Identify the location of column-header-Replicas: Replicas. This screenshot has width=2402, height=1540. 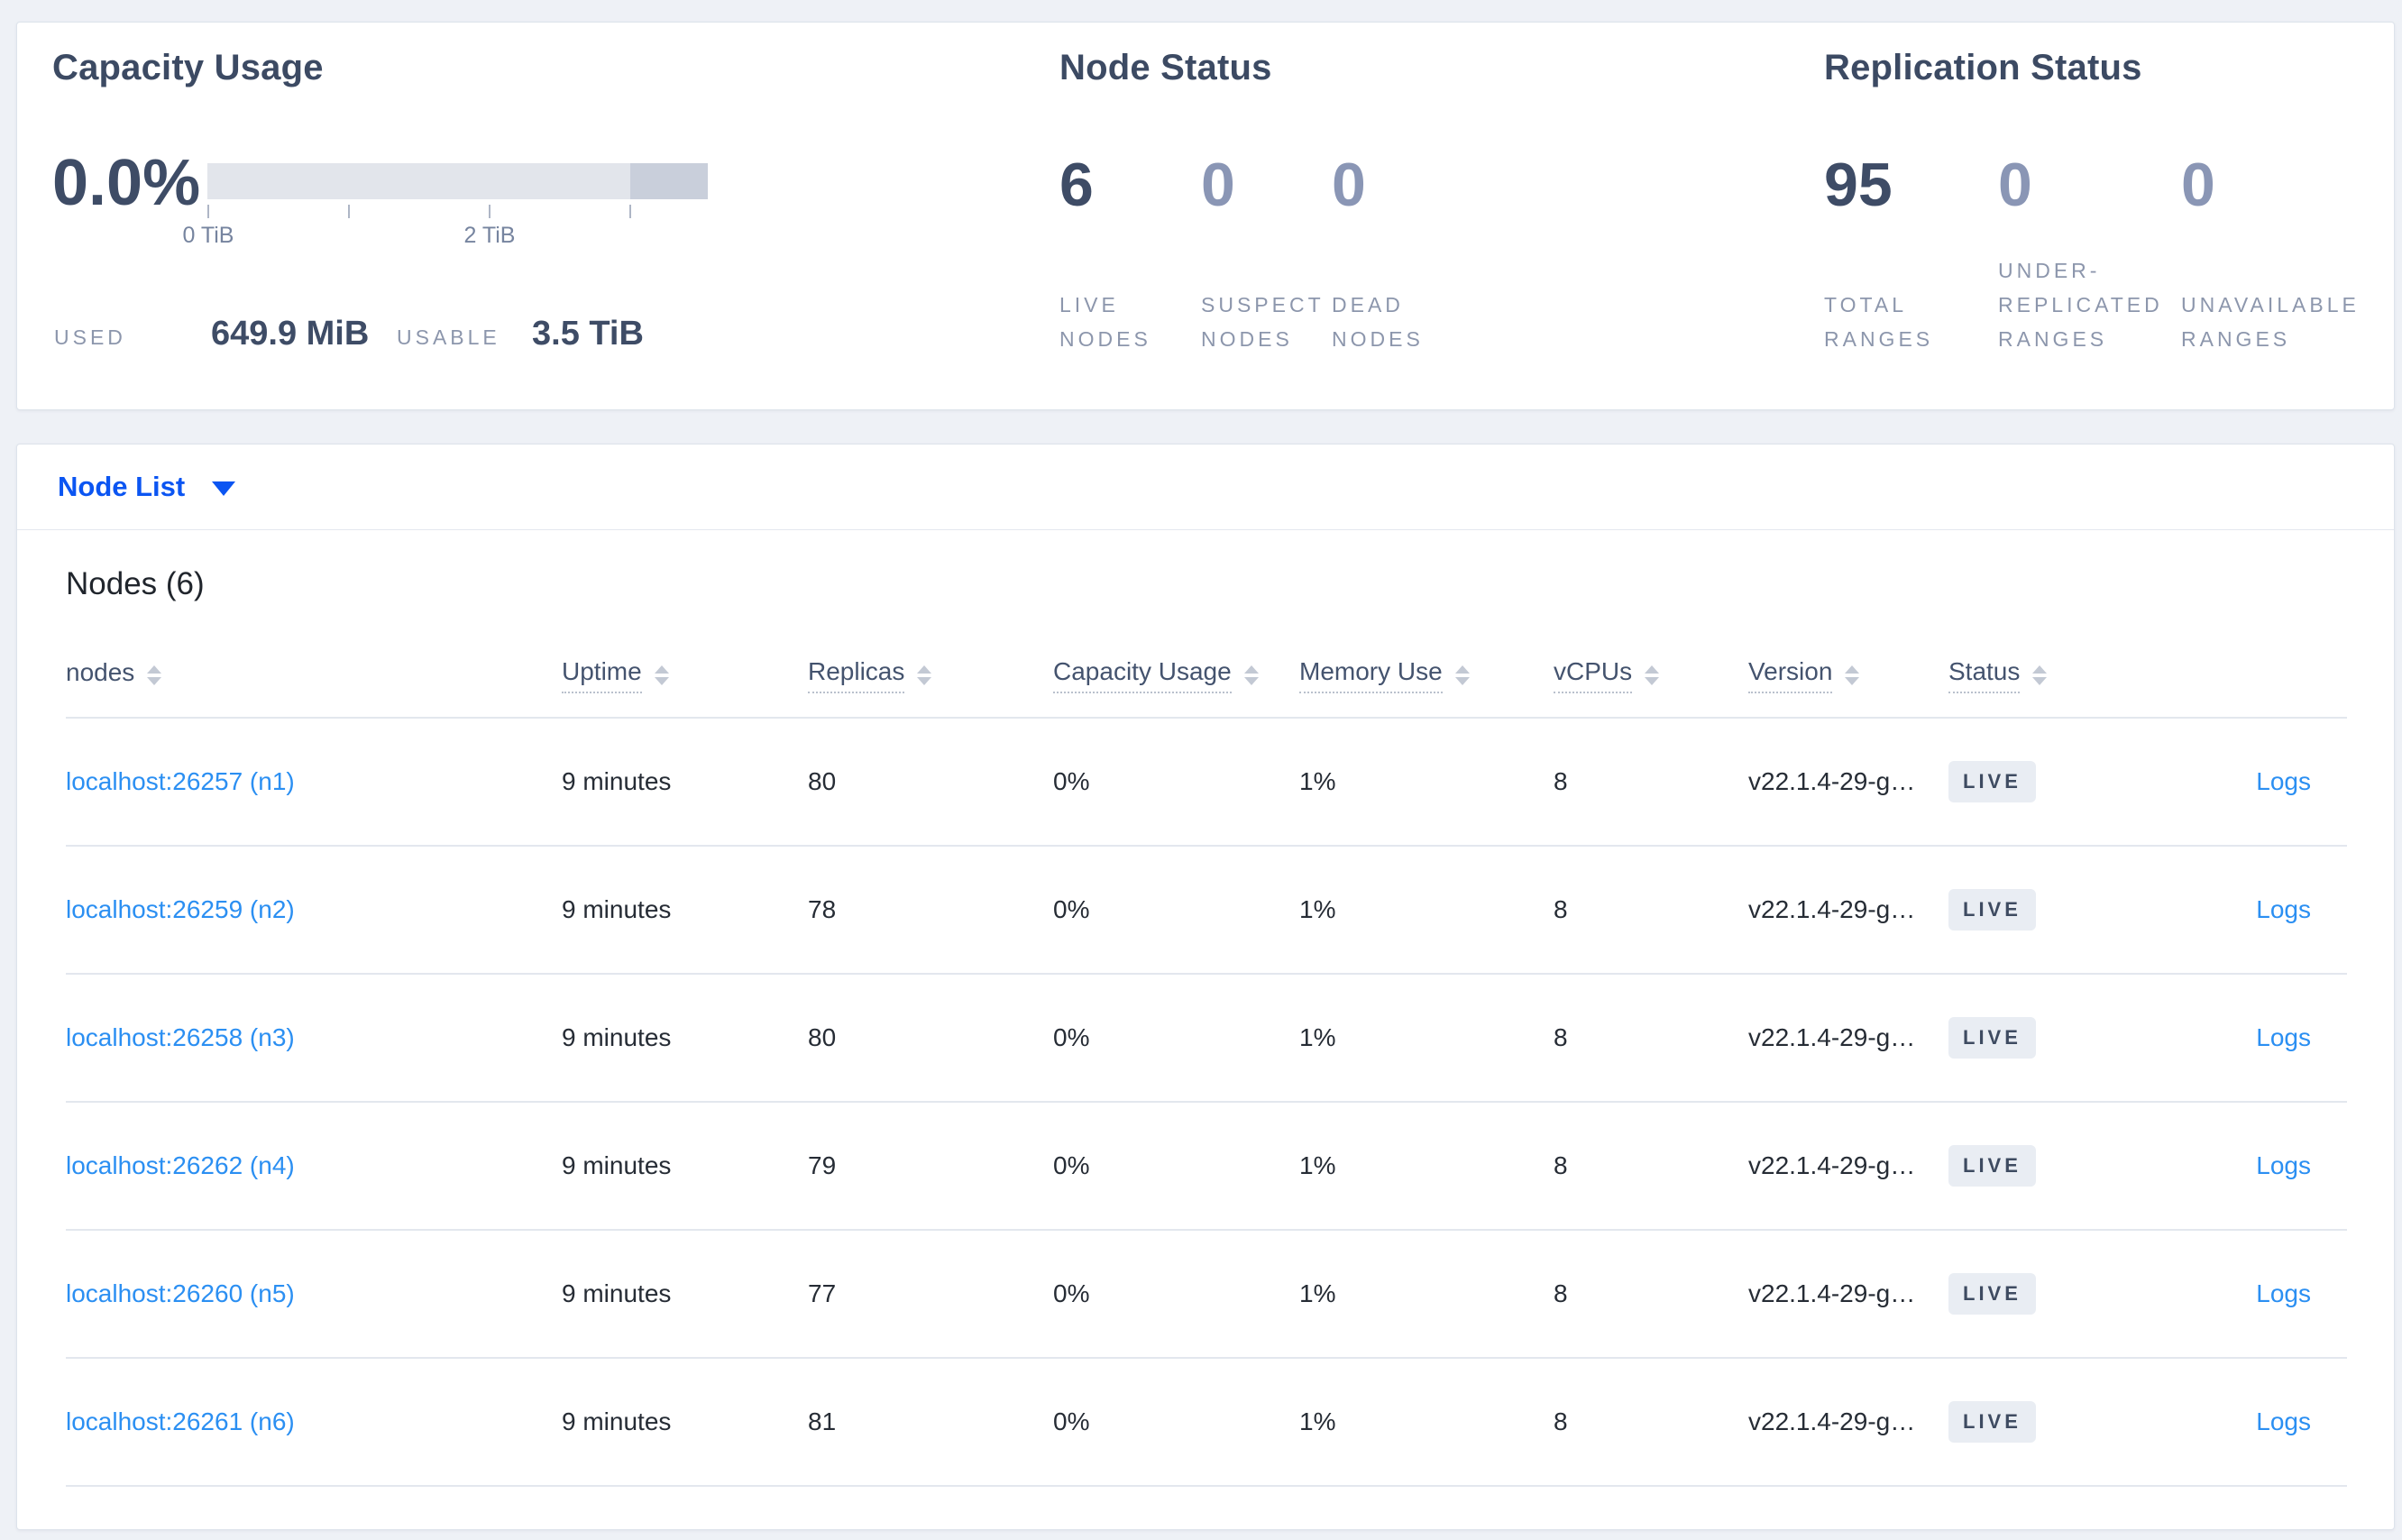
(930, 675).